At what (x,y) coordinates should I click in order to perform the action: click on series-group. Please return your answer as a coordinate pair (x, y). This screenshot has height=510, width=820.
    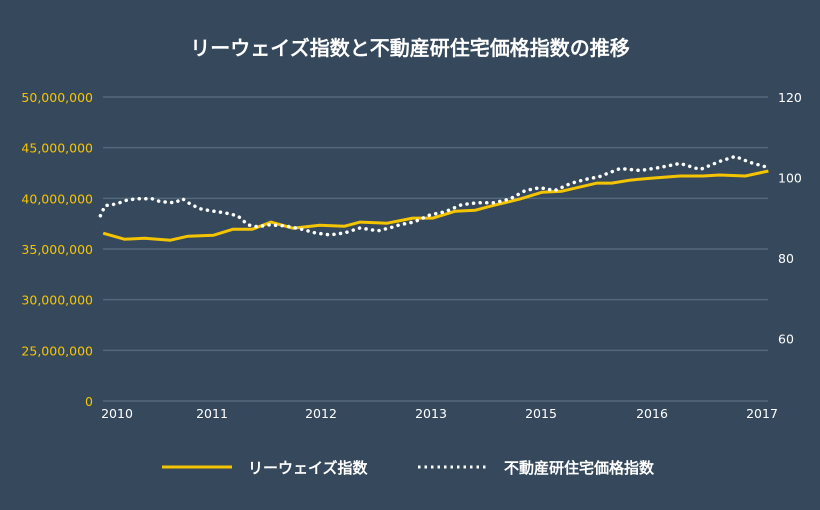
    Looking at the image, I should click on (433, 198).